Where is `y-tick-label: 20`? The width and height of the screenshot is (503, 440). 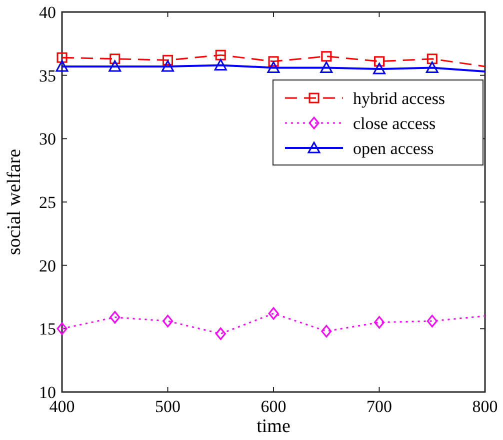
y-tick-label: 20 is located at coordinates (47, 266).